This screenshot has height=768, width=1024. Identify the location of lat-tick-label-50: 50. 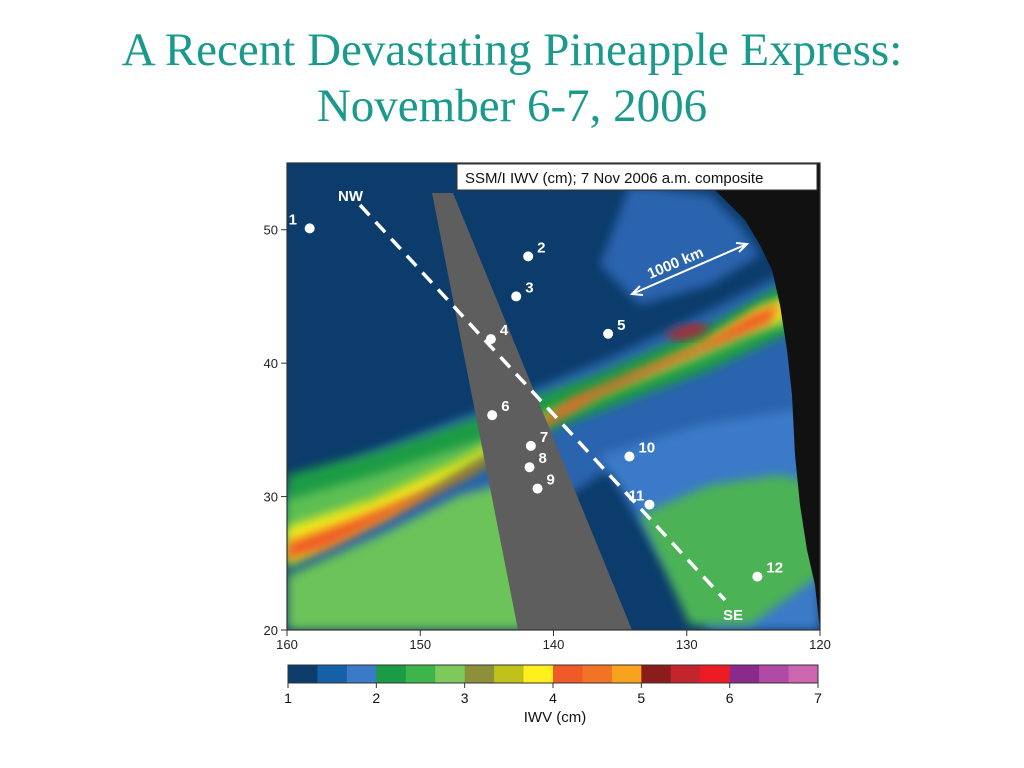
(271, 230).